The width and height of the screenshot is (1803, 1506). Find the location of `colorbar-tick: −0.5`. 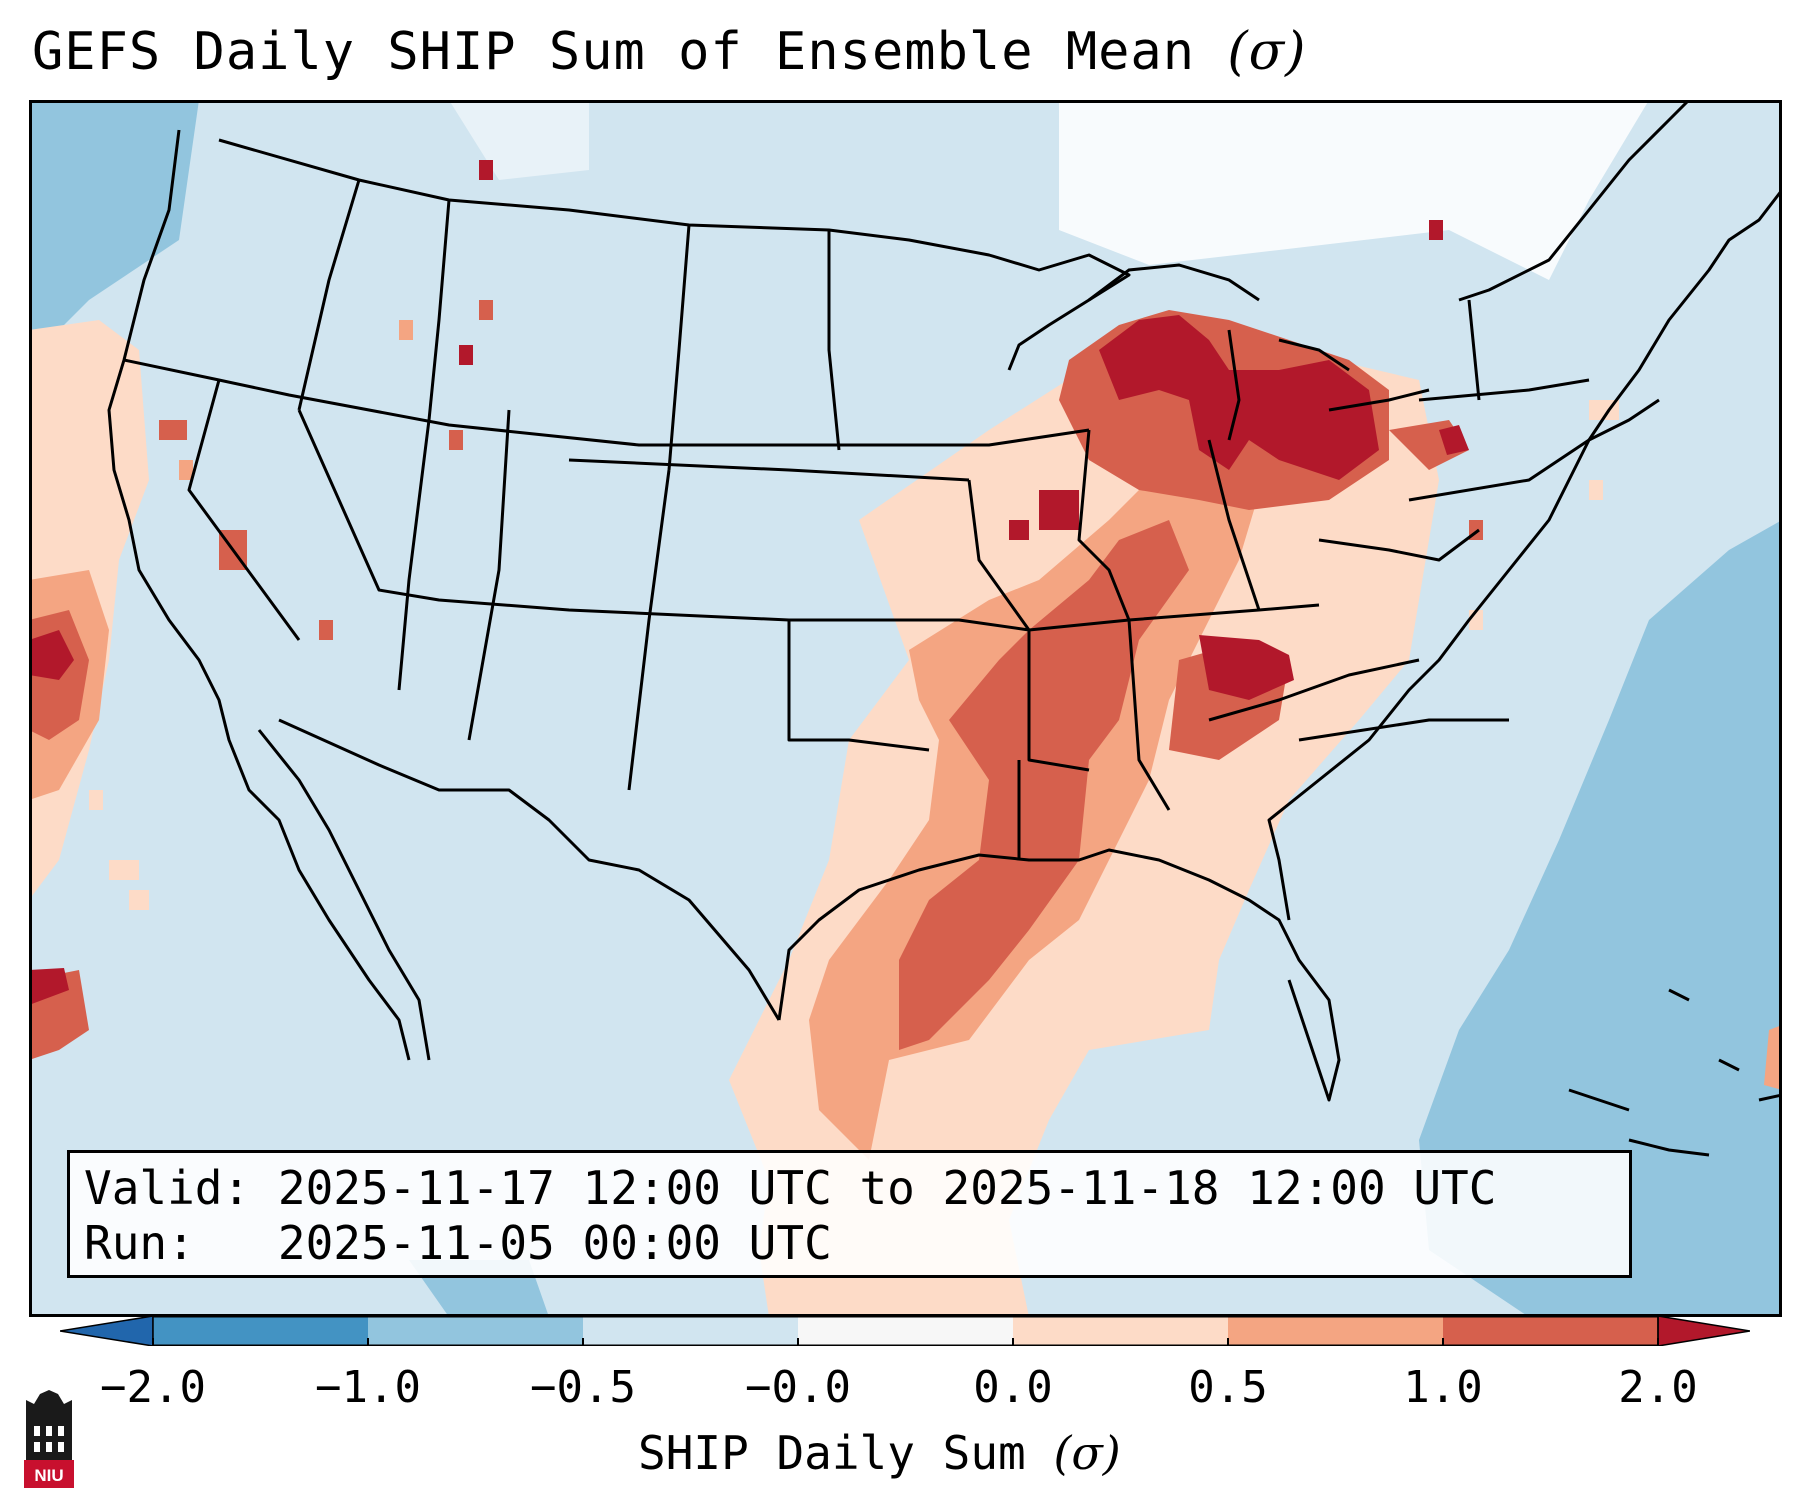

colorbar-tick: −0.5 is located at coordinates (583, 1387).